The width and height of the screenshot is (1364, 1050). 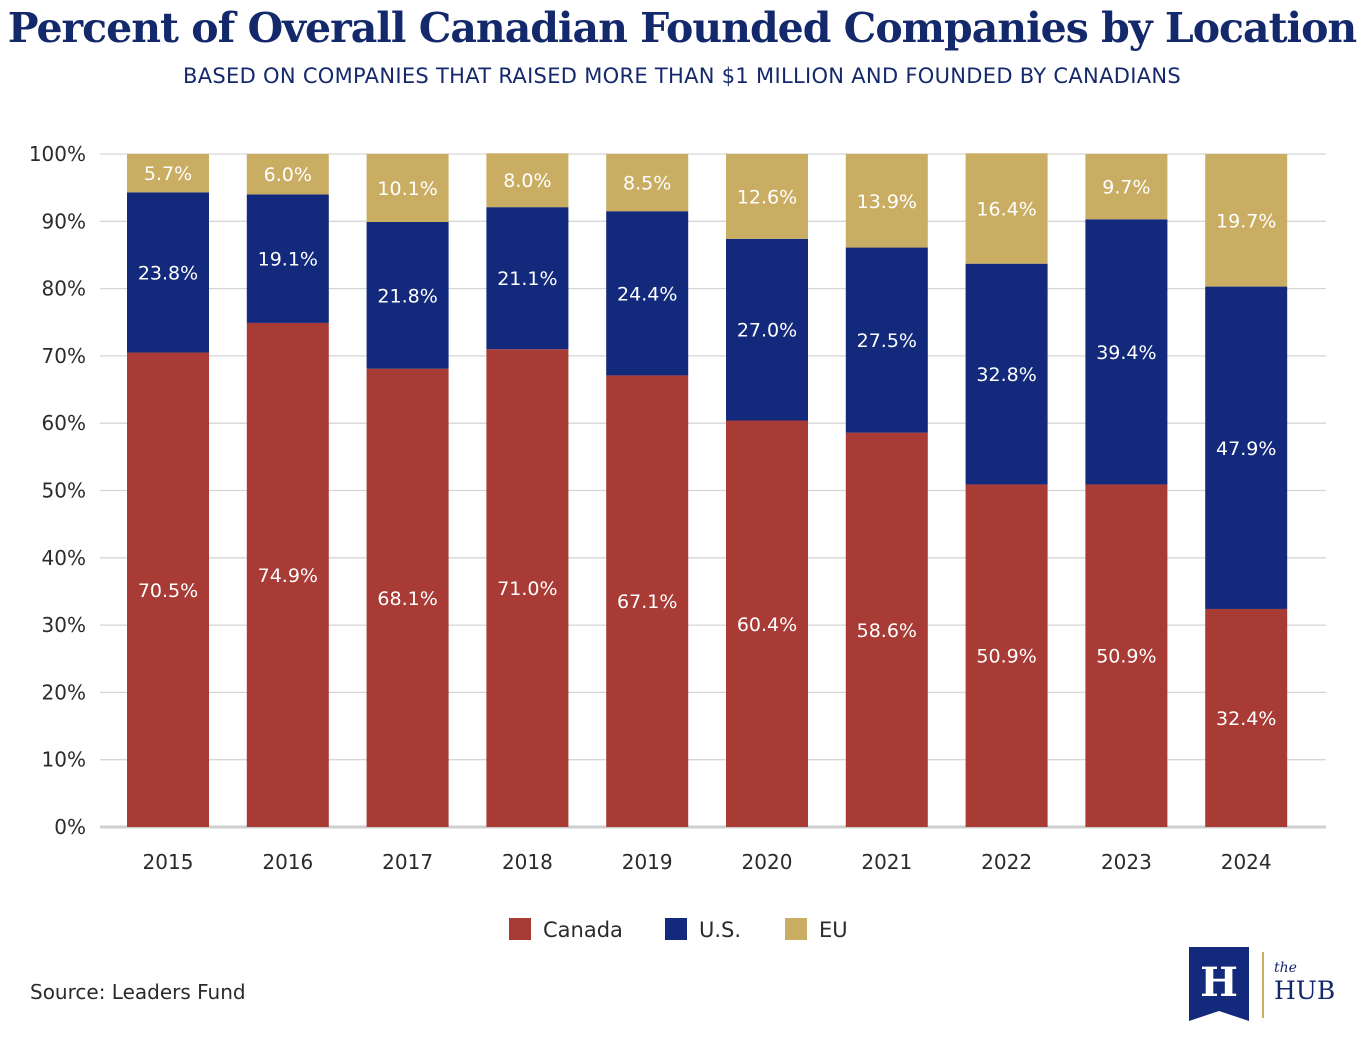 I want to click on data-label: 10.1%, so click(x=407, y=189).